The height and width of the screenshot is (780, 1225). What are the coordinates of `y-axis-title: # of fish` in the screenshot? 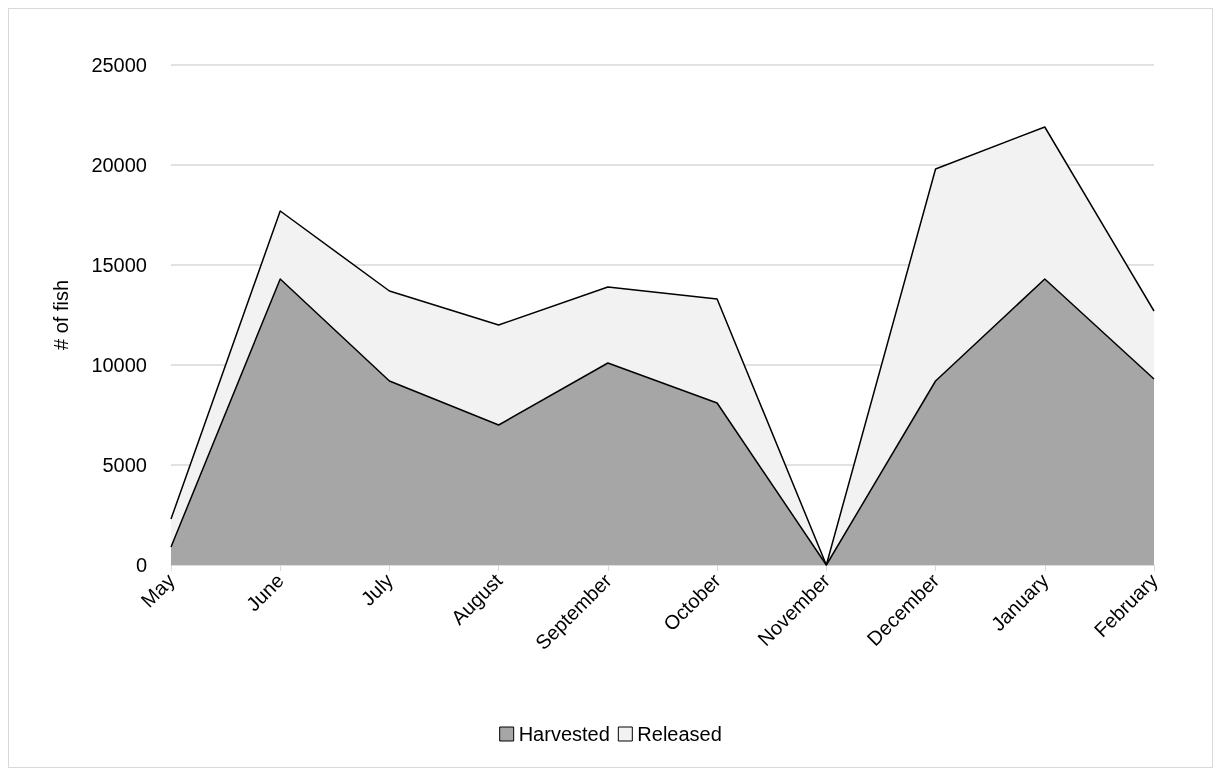 It's located at (61, 315).